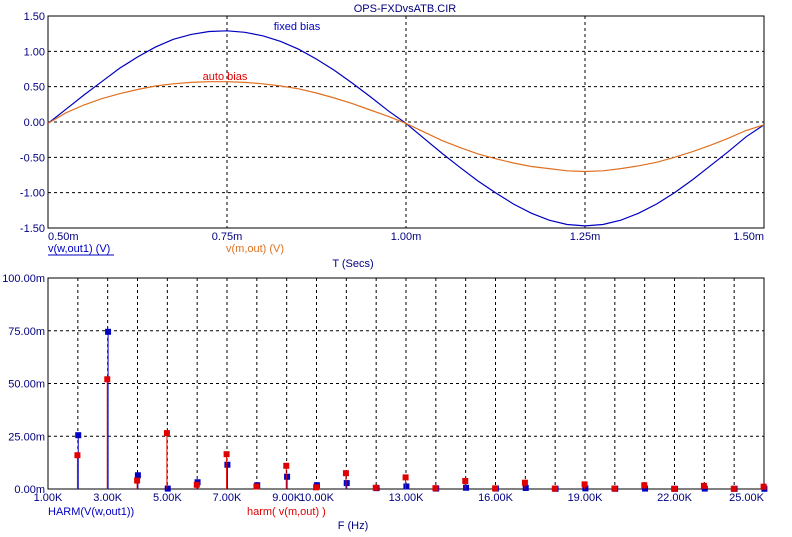 Image resolution: width=792 pixels, height=537 pixels. What do you see at coordinates (107, 498) in the screenshot?
I see `x-tick-label: 3.00K` at bounding box center [107, 498].